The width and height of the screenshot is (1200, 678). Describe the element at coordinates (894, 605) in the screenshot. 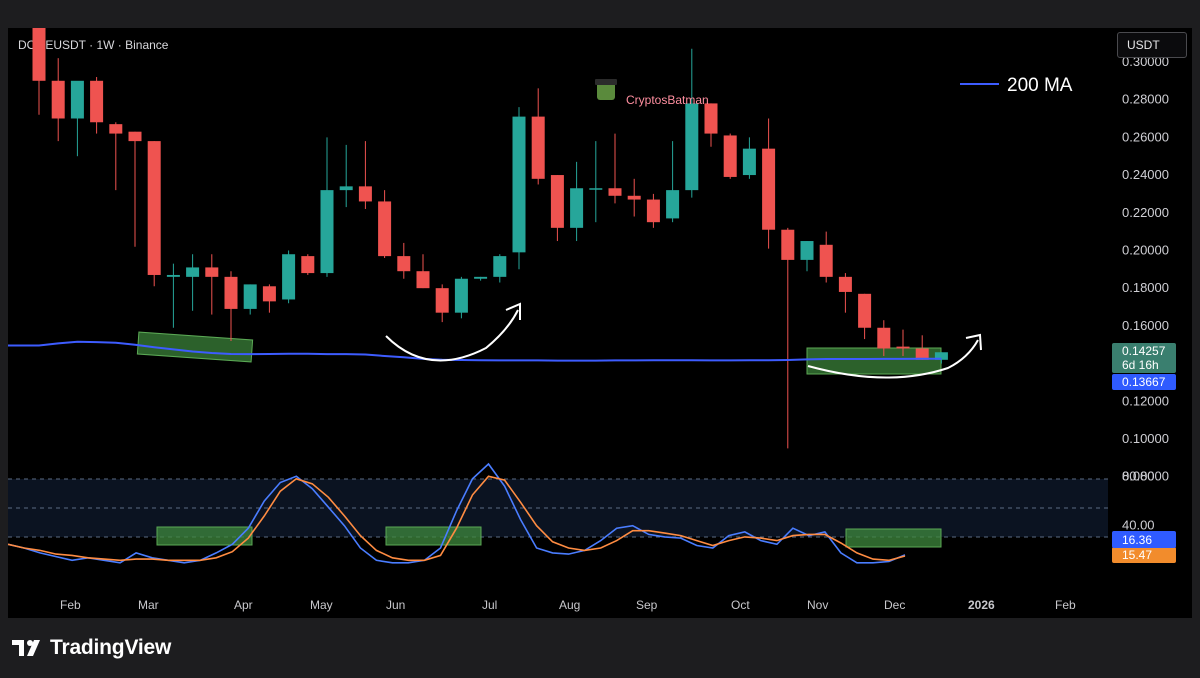

I see `time-axis-label: Dec` at that location.